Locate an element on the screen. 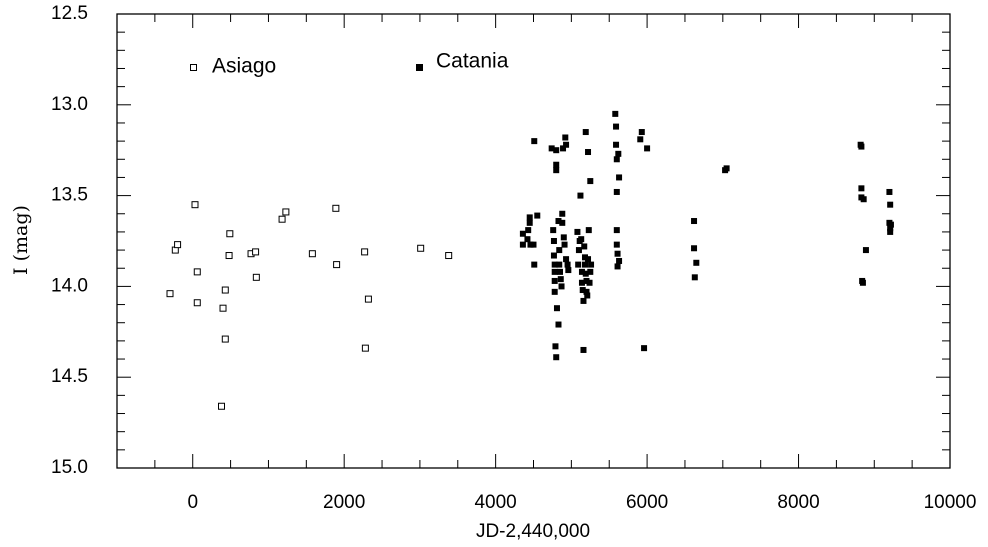 The width and height of the screenshot is (988, 547). legend-label-asiago: Asiago is located at coordinates (244, 66).